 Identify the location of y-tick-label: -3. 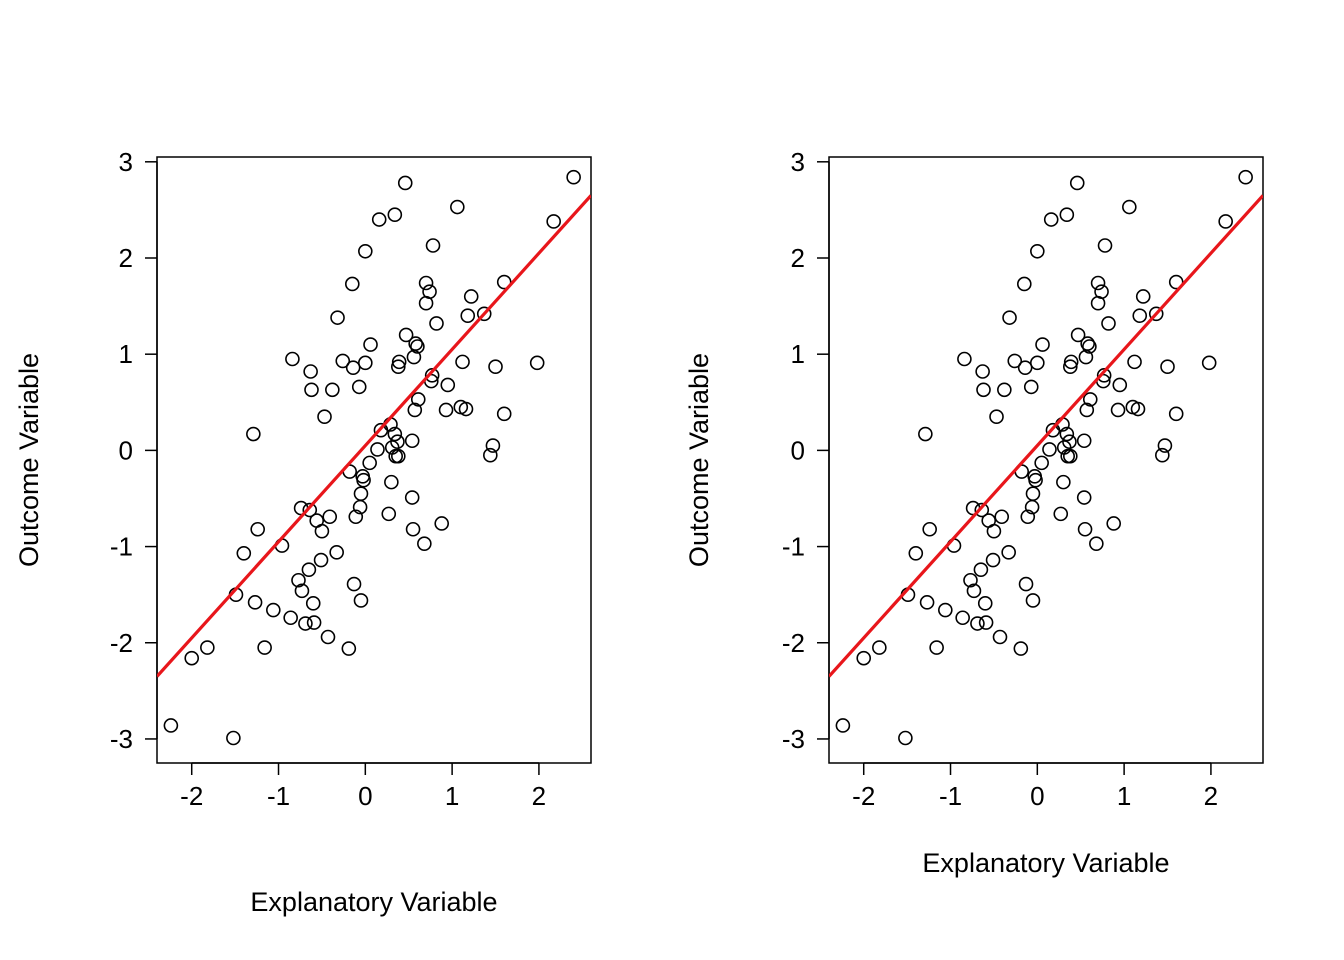
(121, 739).